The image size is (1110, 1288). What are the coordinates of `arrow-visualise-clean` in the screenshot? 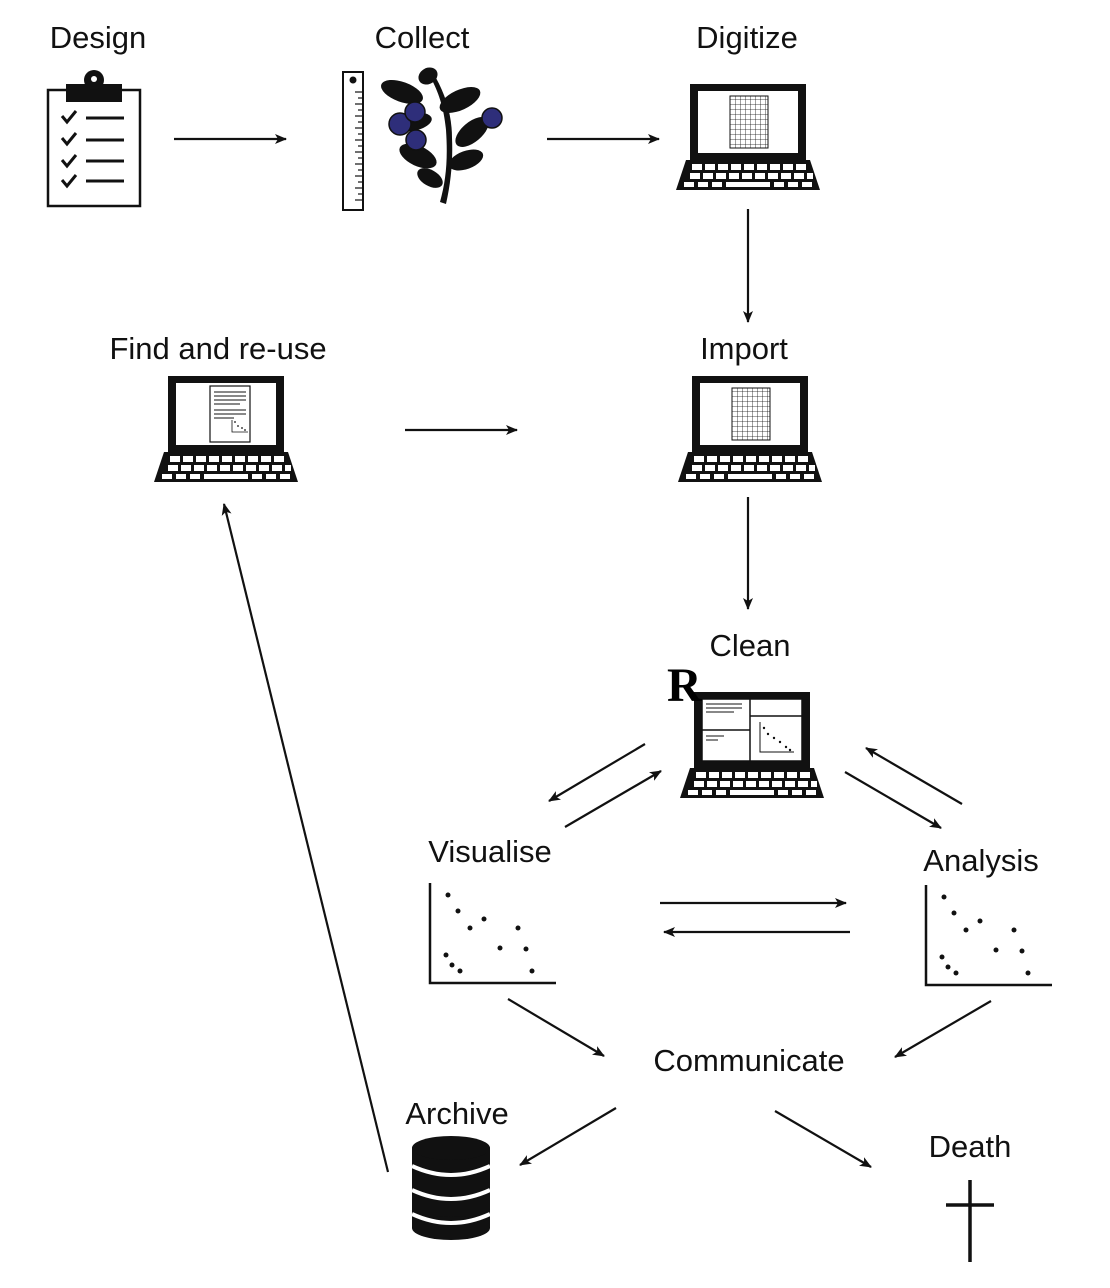 It's located at (613, 799).